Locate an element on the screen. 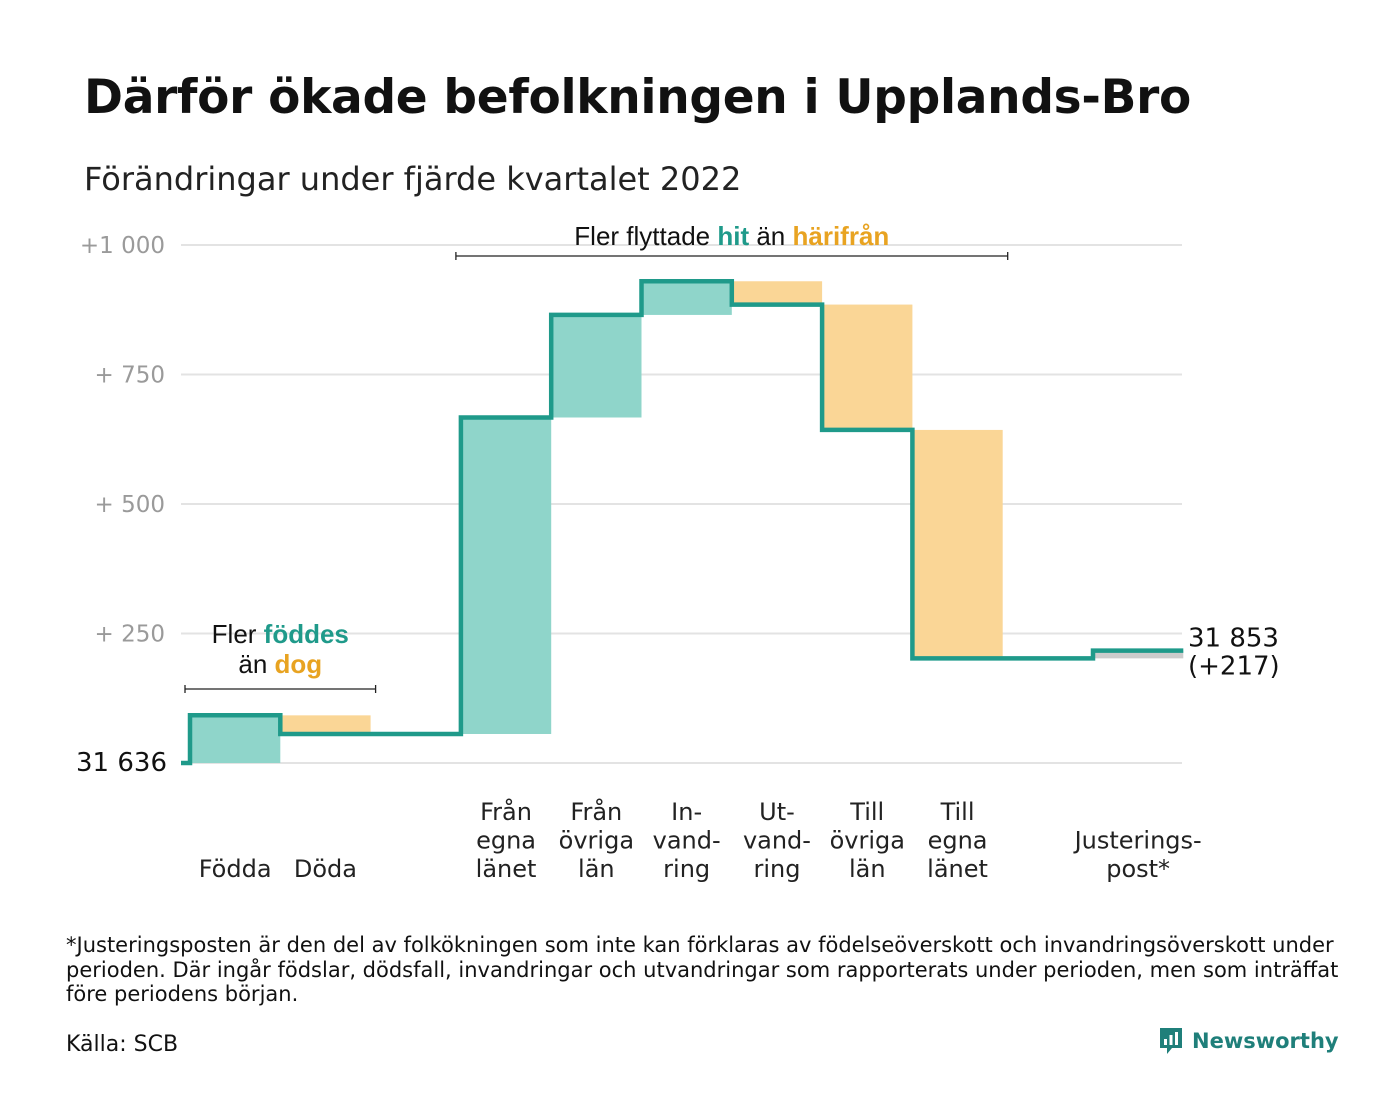 This screenshot has width=1400, height=1120. brand-logo: Newsworthy is located at coordinates (1248, 1041).